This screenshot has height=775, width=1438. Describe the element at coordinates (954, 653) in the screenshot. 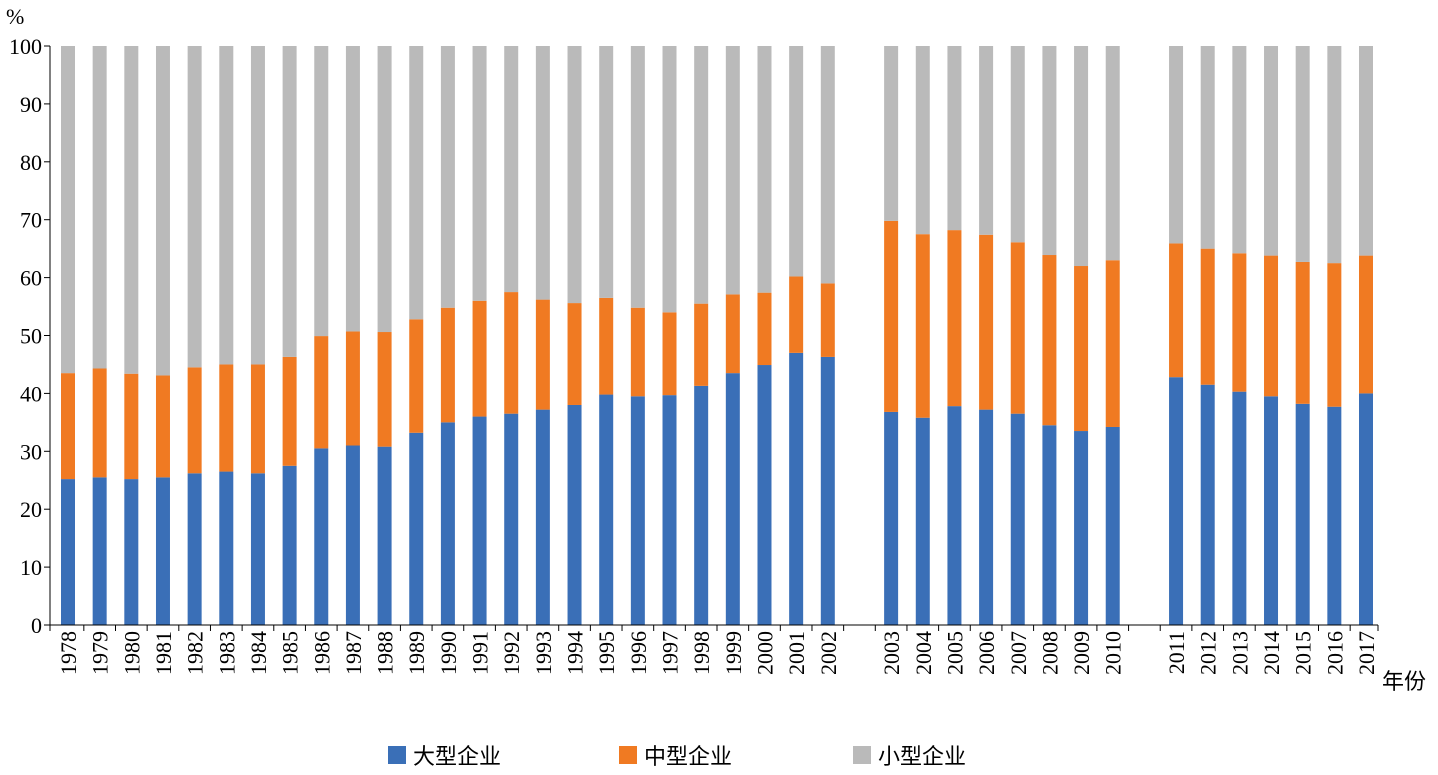

I see `x-tick-label: 2005` at that location.